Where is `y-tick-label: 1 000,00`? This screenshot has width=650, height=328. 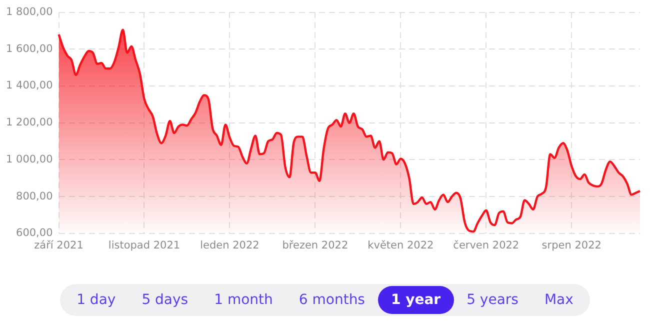
y-tick-label: 1 000,00 is located at coordinates (29, 159).